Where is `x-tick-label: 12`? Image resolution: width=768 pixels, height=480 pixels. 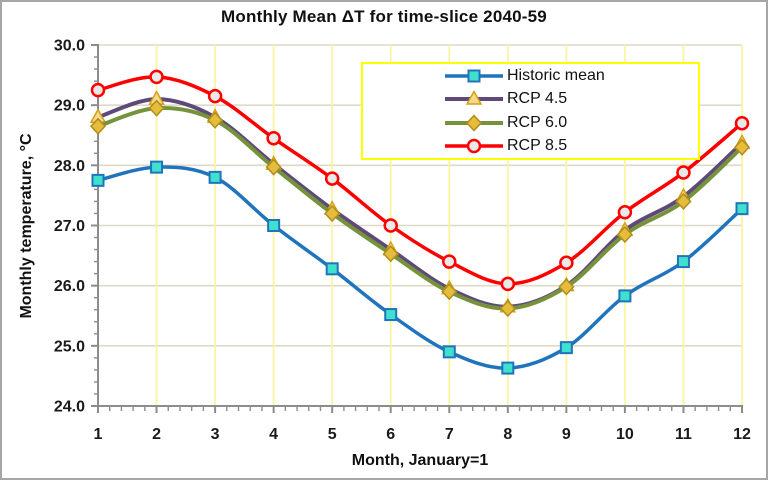
x-tick-label: 12 is located at coordinates (742, 434).